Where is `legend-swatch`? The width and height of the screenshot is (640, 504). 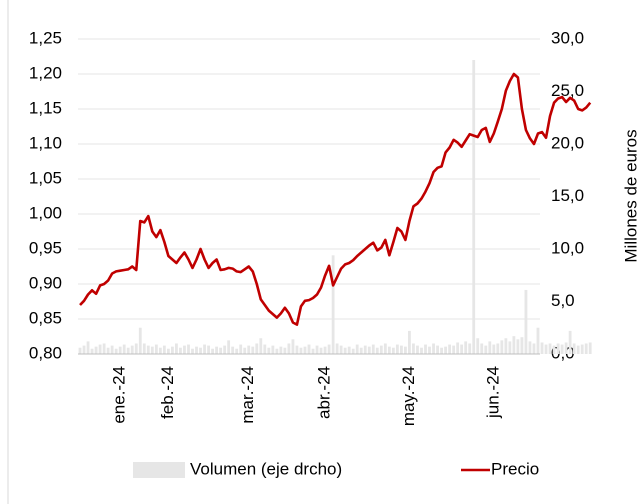 legend-swatch is located at coordinates (159, 470).